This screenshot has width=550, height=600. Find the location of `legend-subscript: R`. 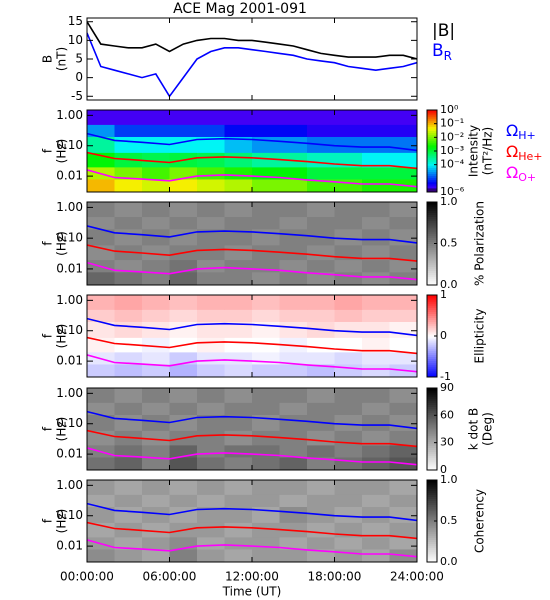

legend-subscript: R is located at coordinates (448, 56).